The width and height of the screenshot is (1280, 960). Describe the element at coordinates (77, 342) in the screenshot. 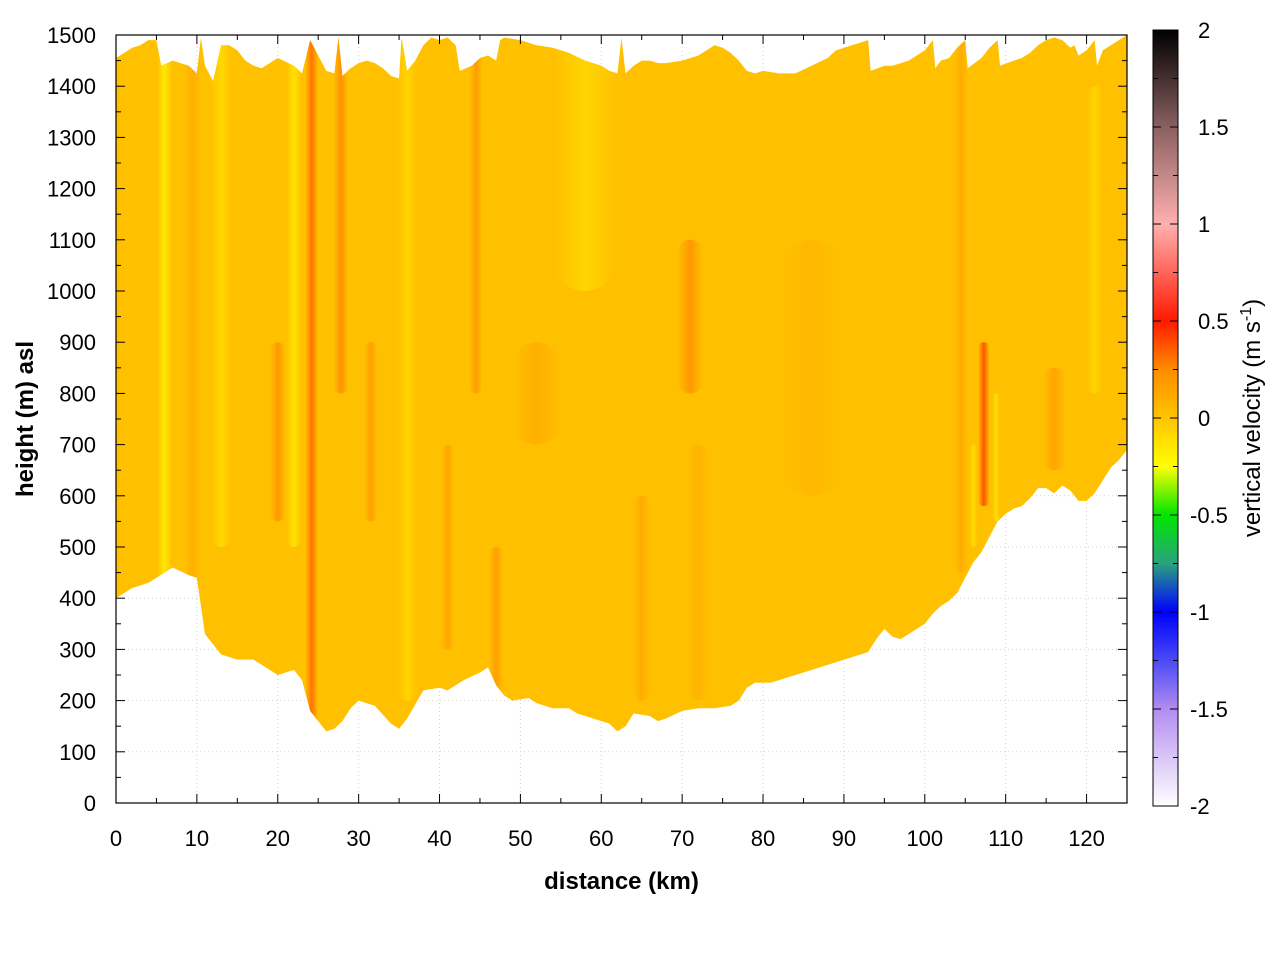

I see `y-tick-label: 900` at that location.